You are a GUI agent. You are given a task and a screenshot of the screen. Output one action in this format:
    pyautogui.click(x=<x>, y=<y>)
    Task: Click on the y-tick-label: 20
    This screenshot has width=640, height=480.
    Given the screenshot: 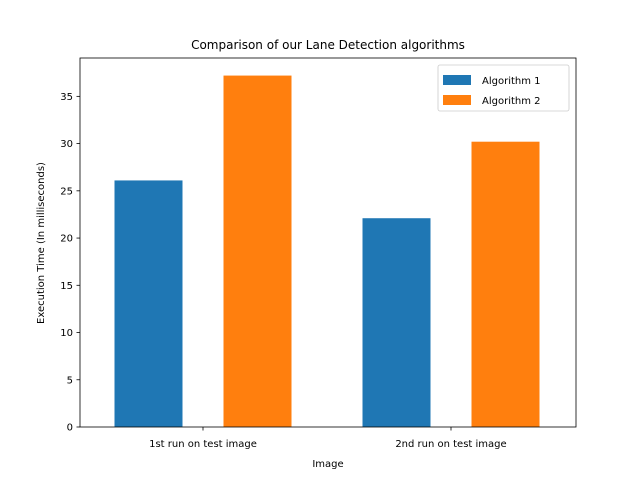 What is the action you would take?
    pyautogui.click(x=66, y=239)
    